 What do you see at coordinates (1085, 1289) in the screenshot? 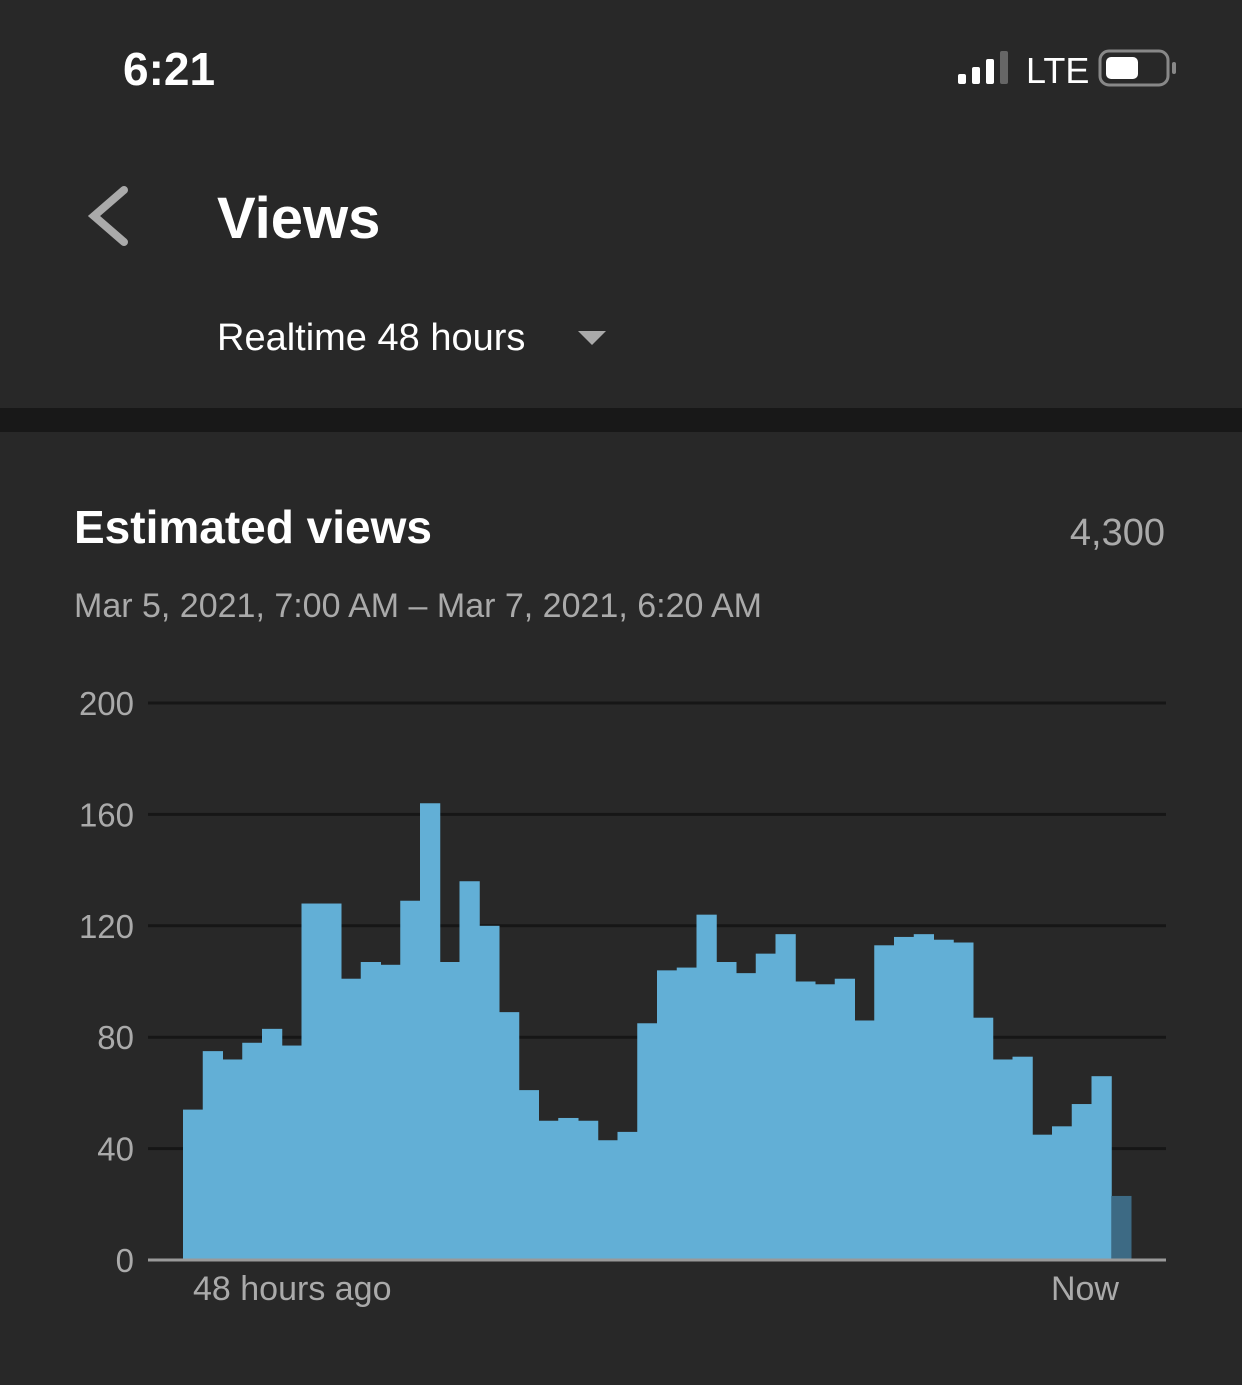
I see `x-tick-label: Now` at bounding box center [1085, 1289].